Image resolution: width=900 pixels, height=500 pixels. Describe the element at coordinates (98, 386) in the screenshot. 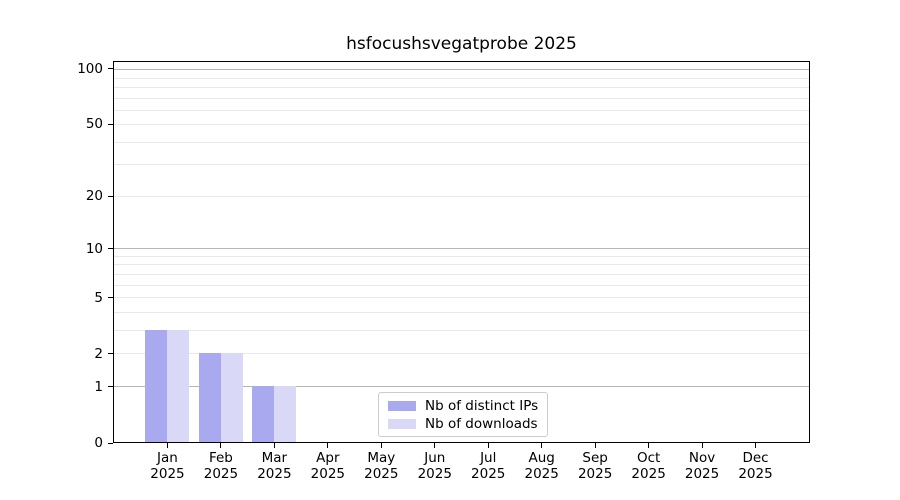

I see `y-tick-label: 1` at that location.